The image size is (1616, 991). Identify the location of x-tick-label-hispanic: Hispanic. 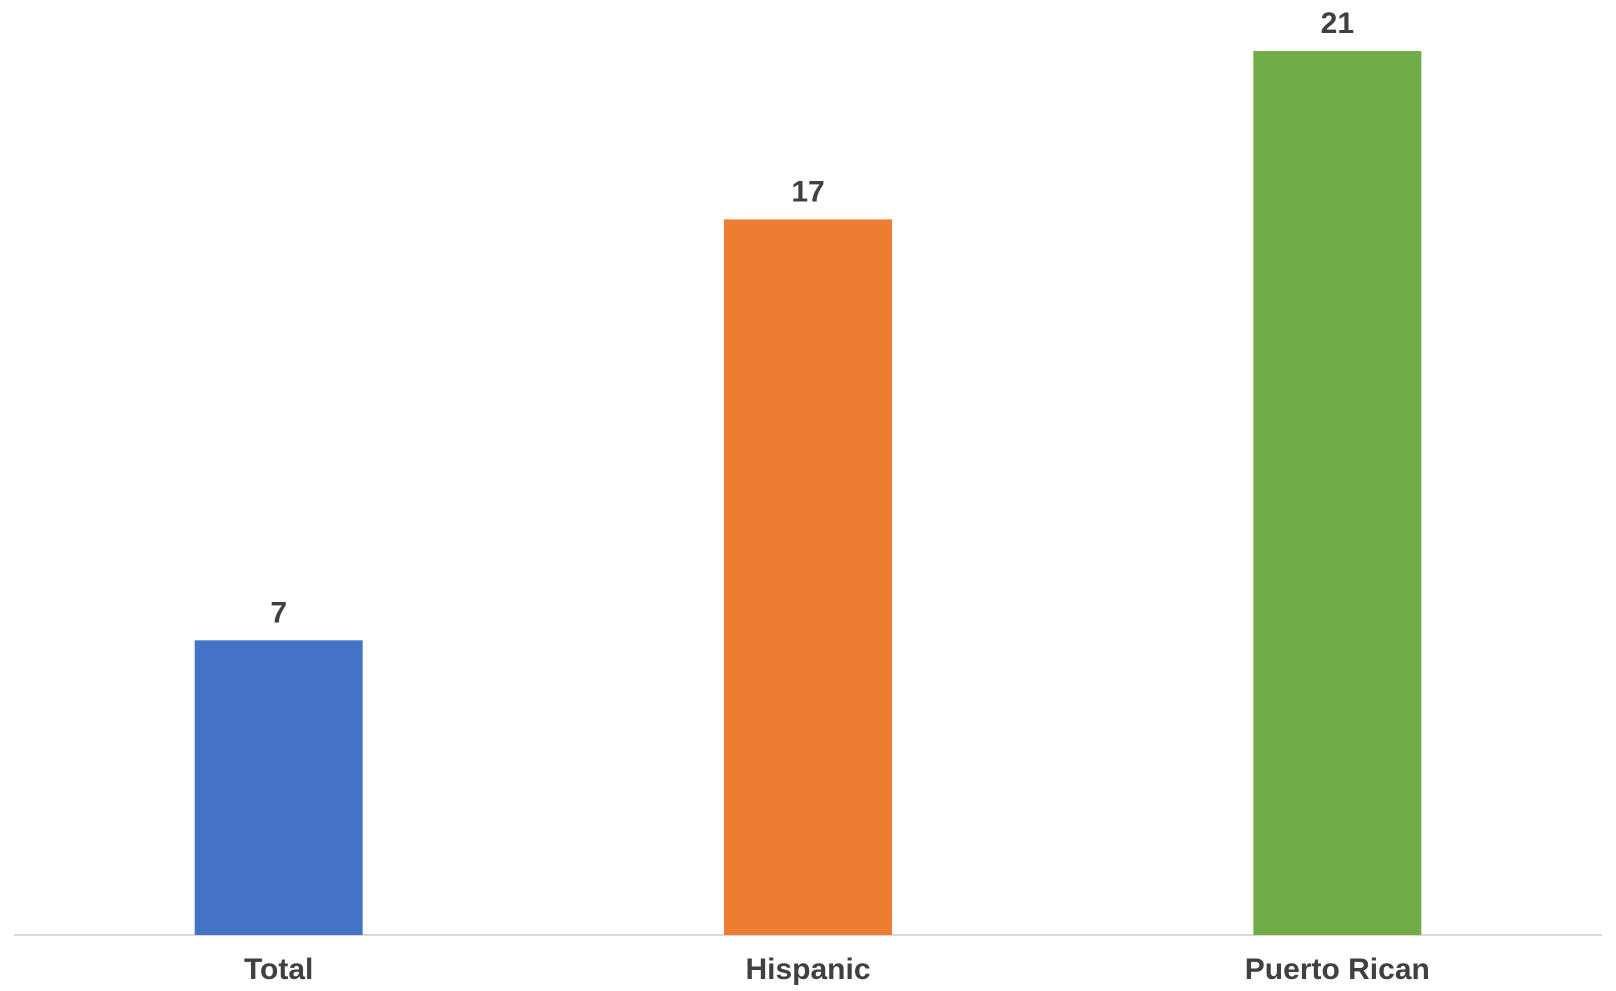
(807, 969).